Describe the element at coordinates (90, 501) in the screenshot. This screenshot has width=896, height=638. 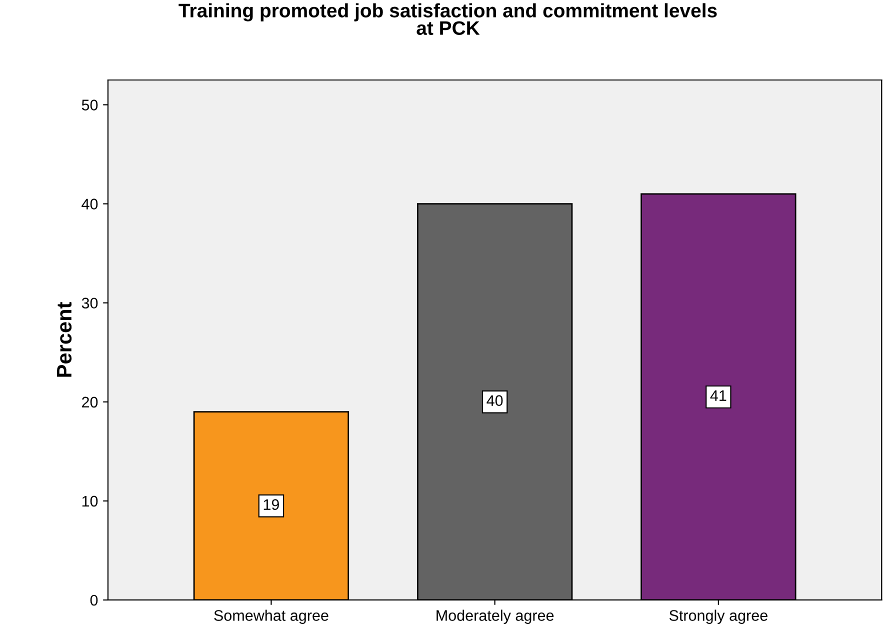
I see `y-tick-label: 10` at that location.